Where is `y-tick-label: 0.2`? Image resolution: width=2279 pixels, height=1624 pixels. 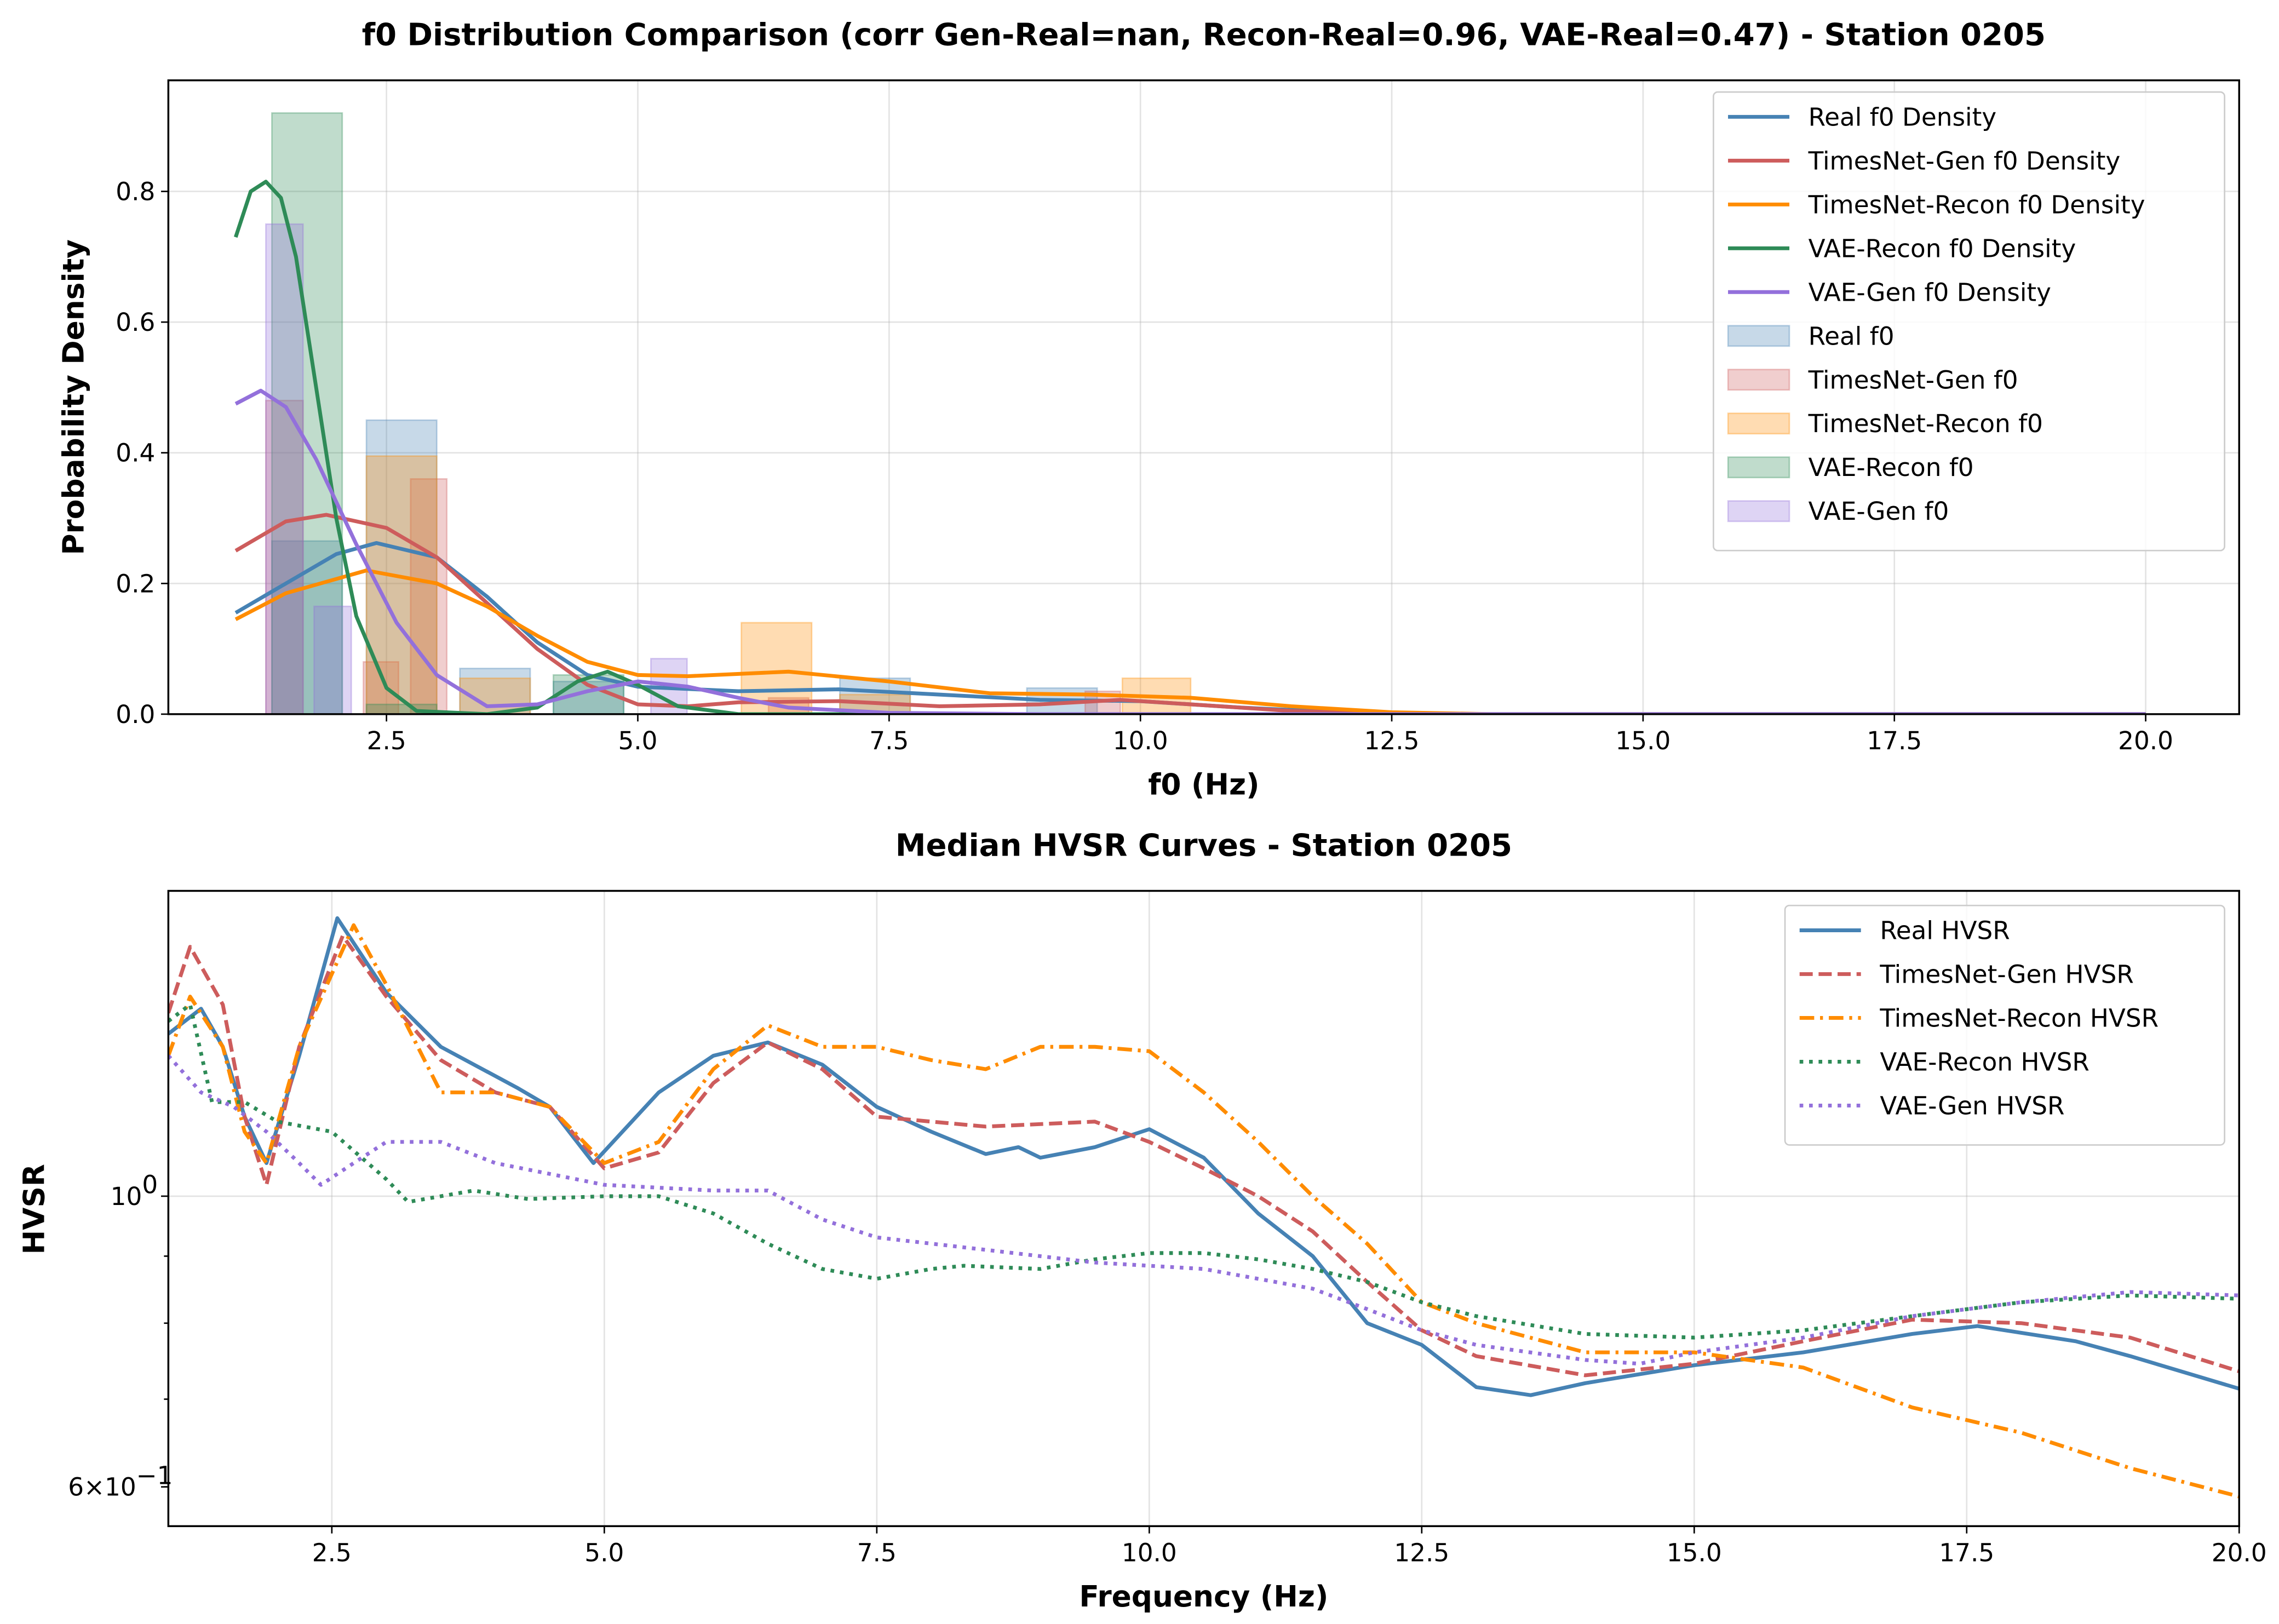
y-tick-label: 0.2 is located at coordinates (135, 583).